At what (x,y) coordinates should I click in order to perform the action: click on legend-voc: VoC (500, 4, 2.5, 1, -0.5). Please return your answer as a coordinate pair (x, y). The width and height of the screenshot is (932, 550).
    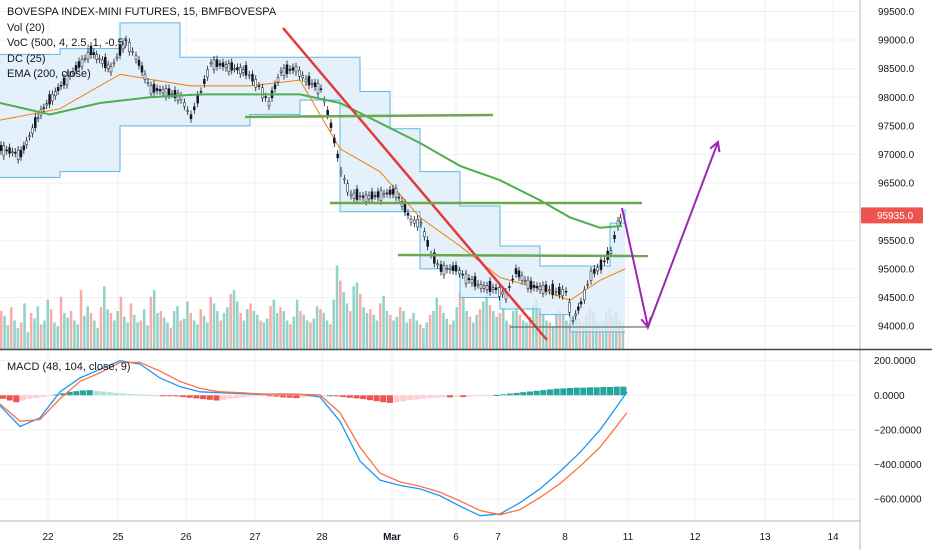
    Looking at the image, I should click on (67, 43).